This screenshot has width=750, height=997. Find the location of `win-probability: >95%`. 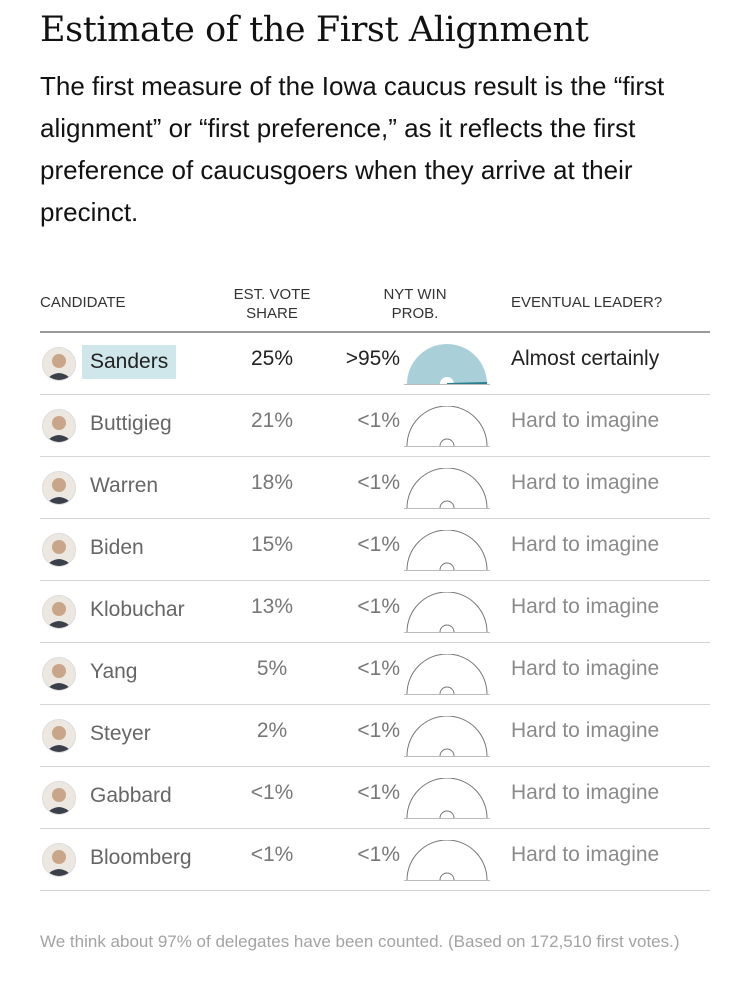

win-probability: >95% is located at coordinates (372, 358).